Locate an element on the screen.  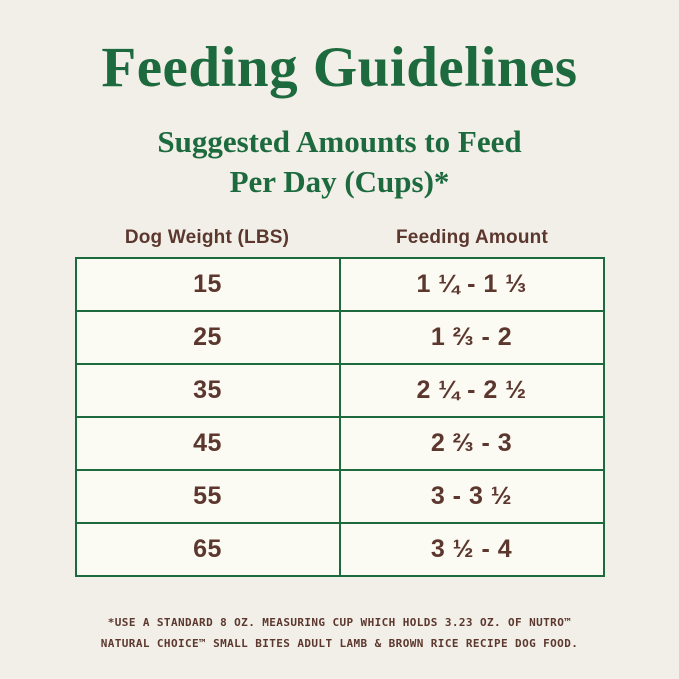
table-row: 55 3 - 3 ½ is located at coordinates (339, 496).